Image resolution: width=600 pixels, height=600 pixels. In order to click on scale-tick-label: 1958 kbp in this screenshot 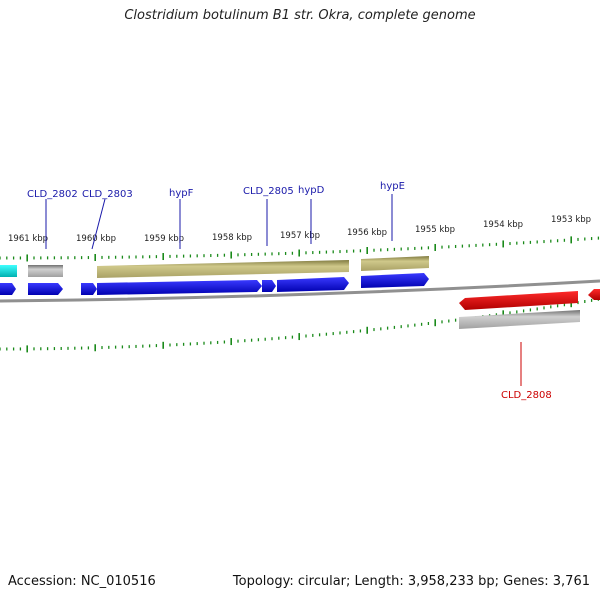, I will do `click(232, 238)`.